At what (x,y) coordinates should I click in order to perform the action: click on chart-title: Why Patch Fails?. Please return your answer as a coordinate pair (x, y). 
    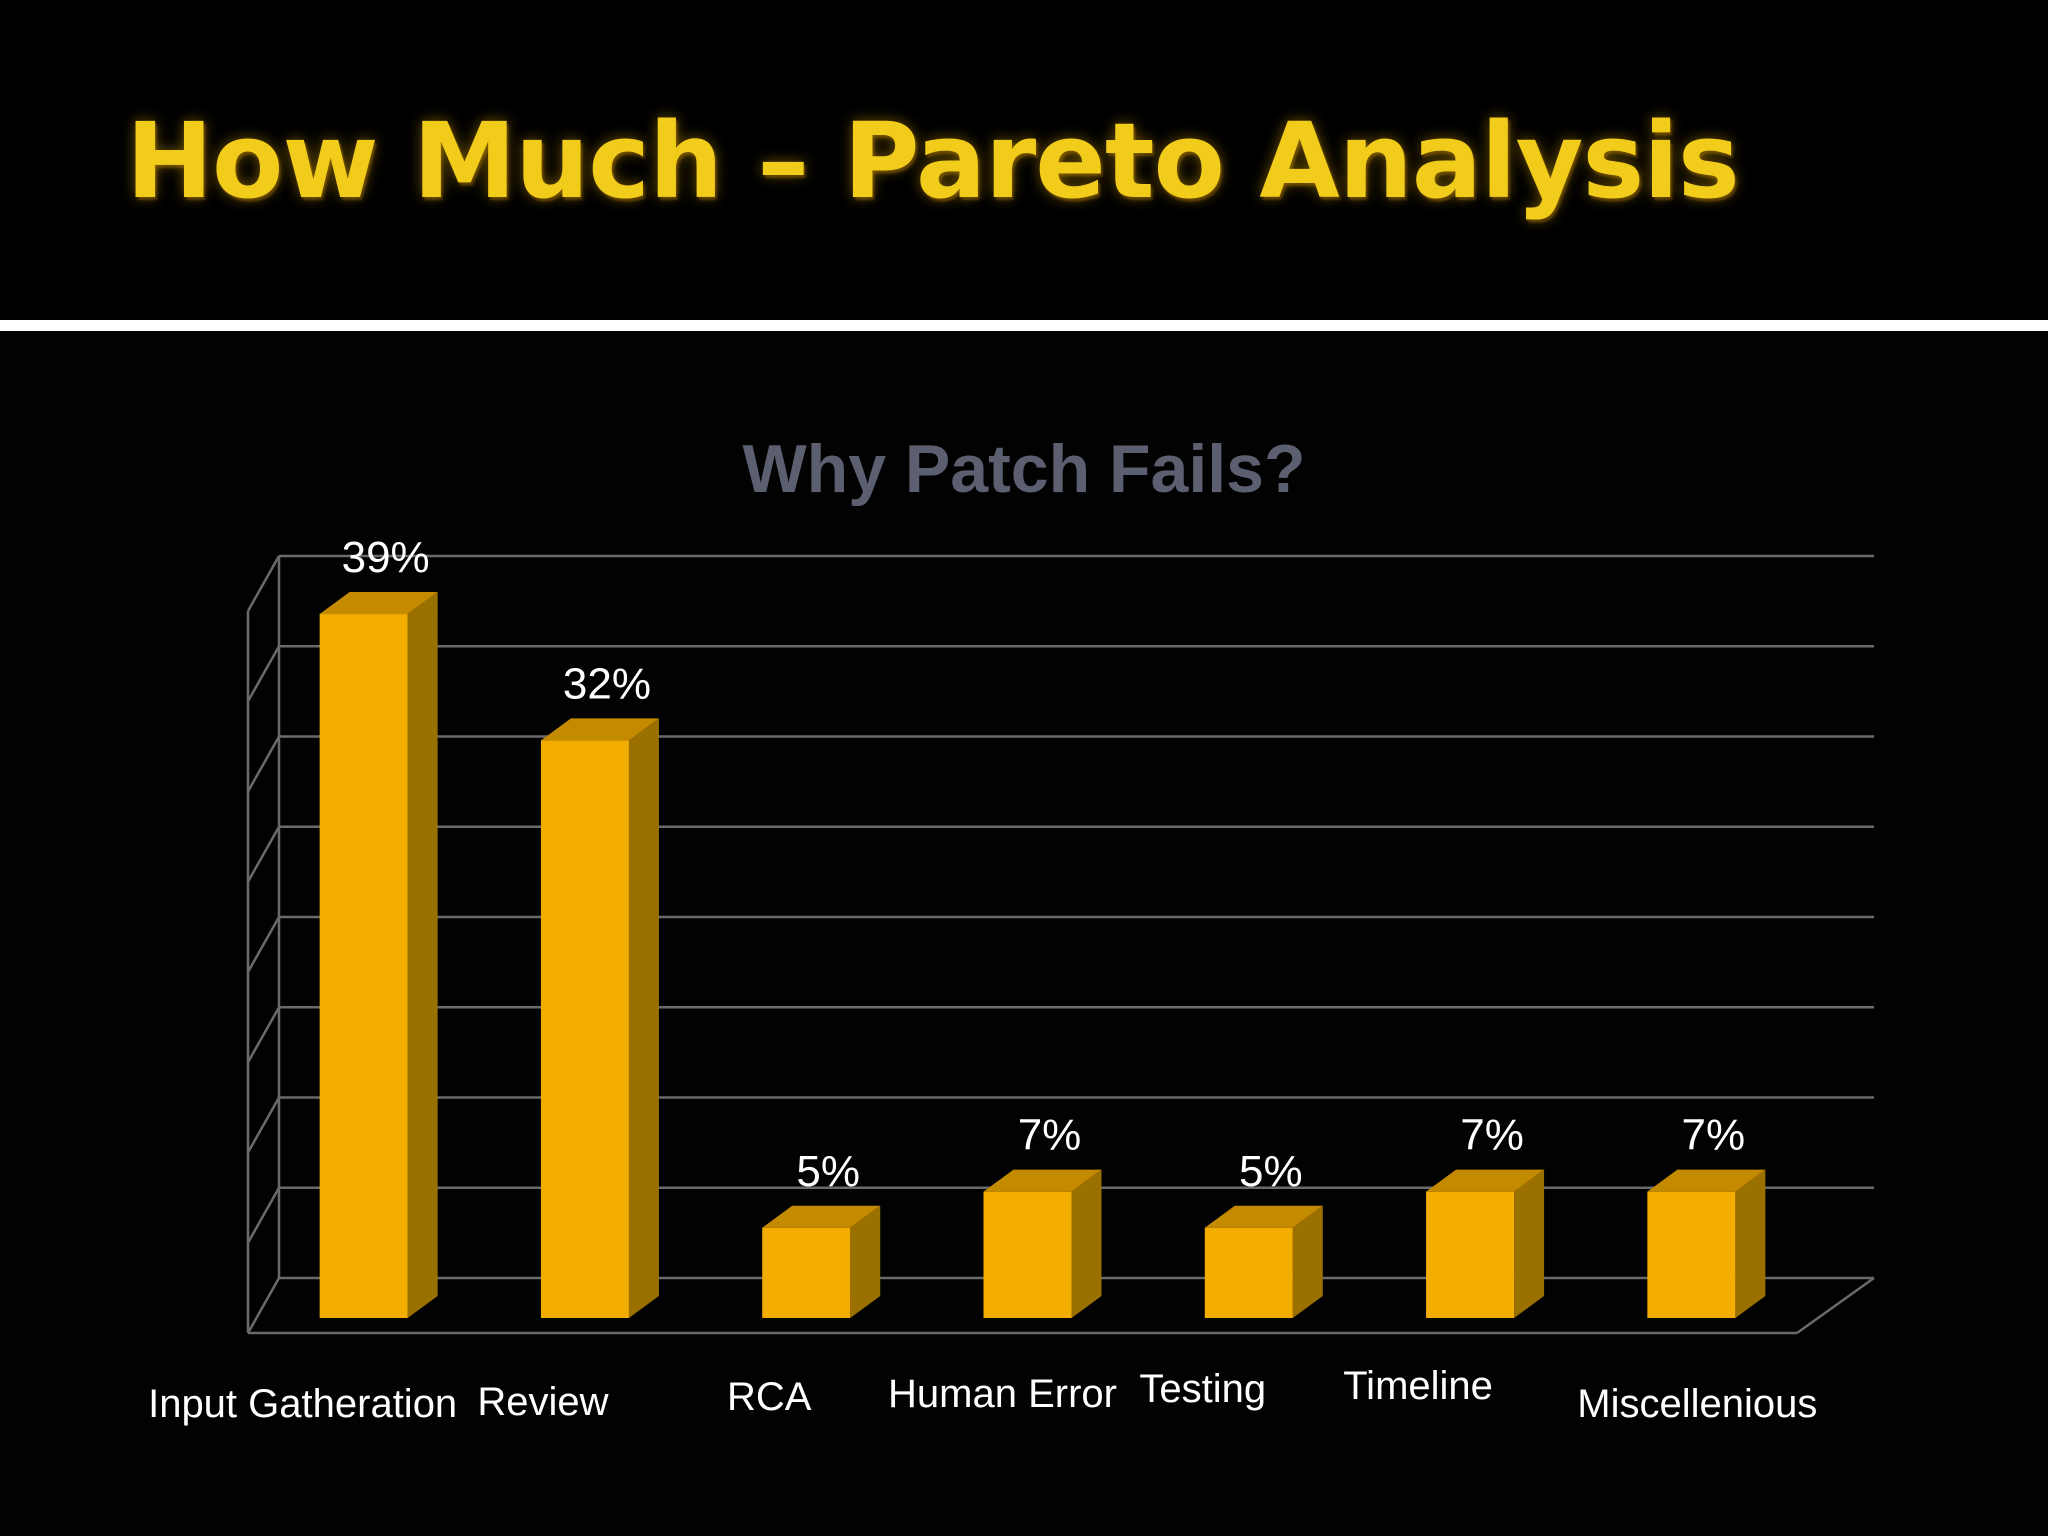
    Looking at the image, I should click on (1024, 469).